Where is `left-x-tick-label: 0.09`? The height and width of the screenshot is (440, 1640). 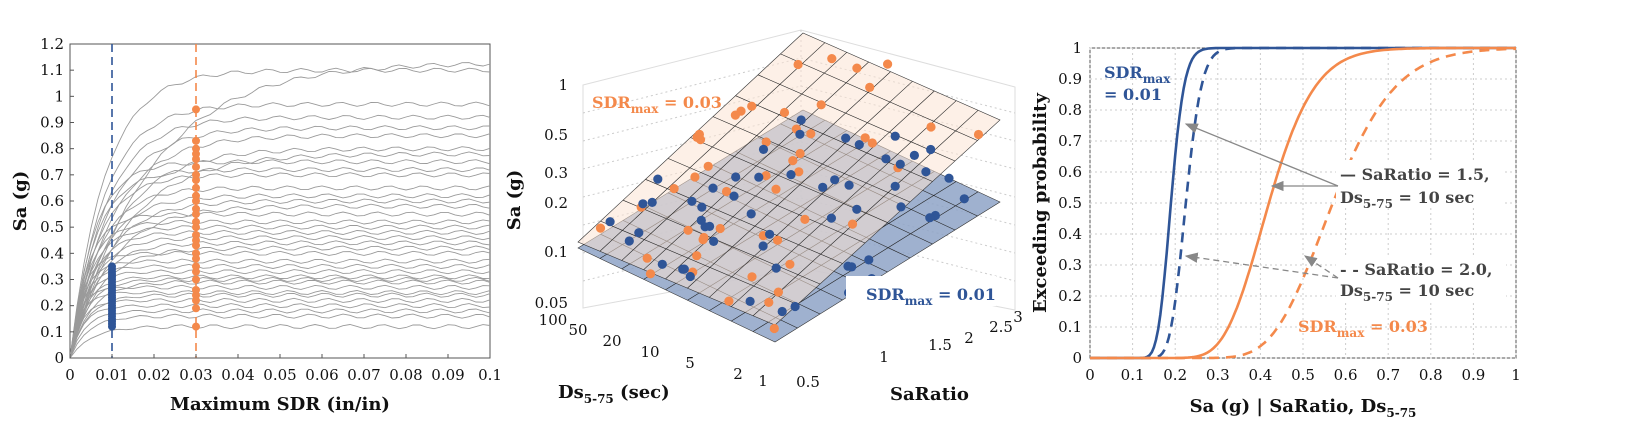
left-x-tick-label: 0.09 is located at coordinates (447, 375).